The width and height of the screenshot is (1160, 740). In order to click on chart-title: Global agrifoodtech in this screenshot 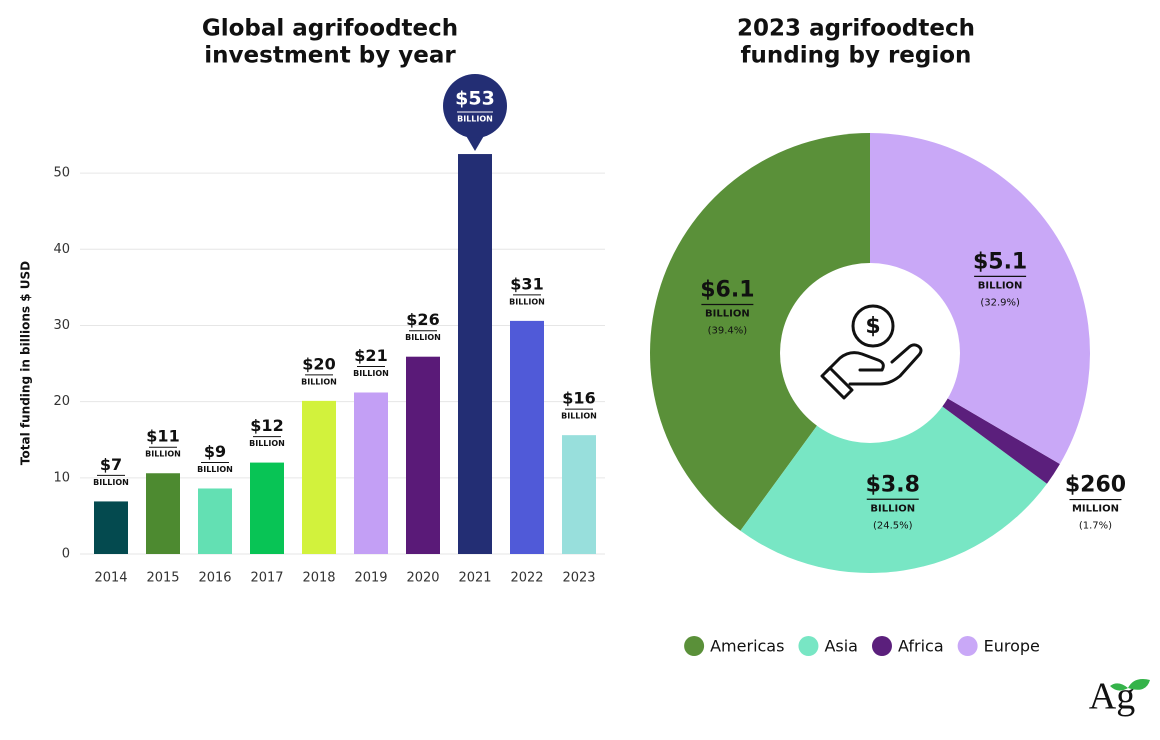, I will do `click(330, 29)`.